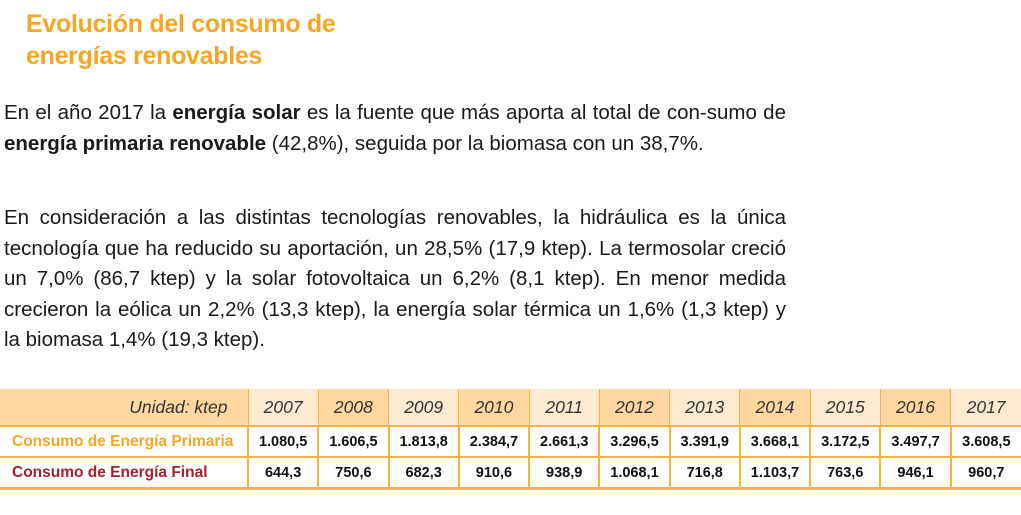 This screenshot has width=1021, height=515. What do you see at coordinates (845, 407) in the screenshot?
I see `year-header: 2015` at bounding box center [845, 407].